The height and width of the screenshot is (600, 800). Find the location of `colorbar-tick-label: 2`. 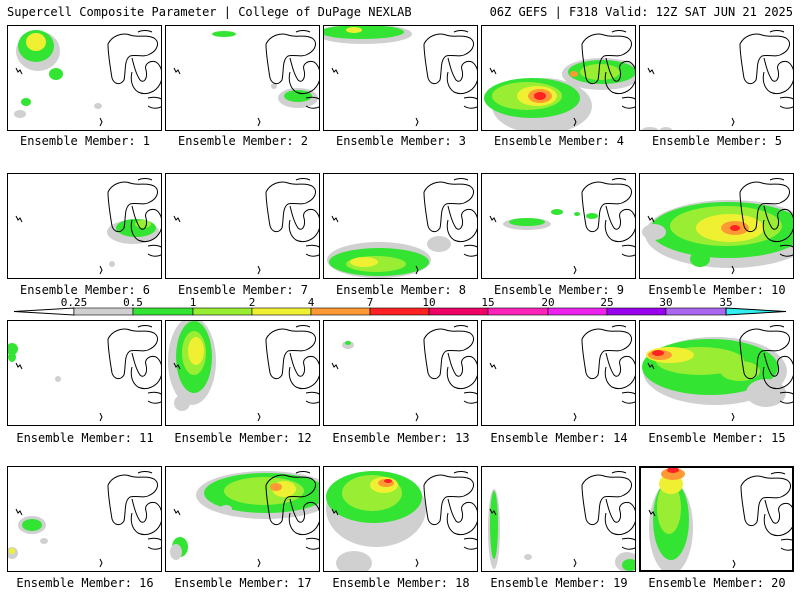

colorbar-tick-label: 2 is located at coordinates (252, 302).